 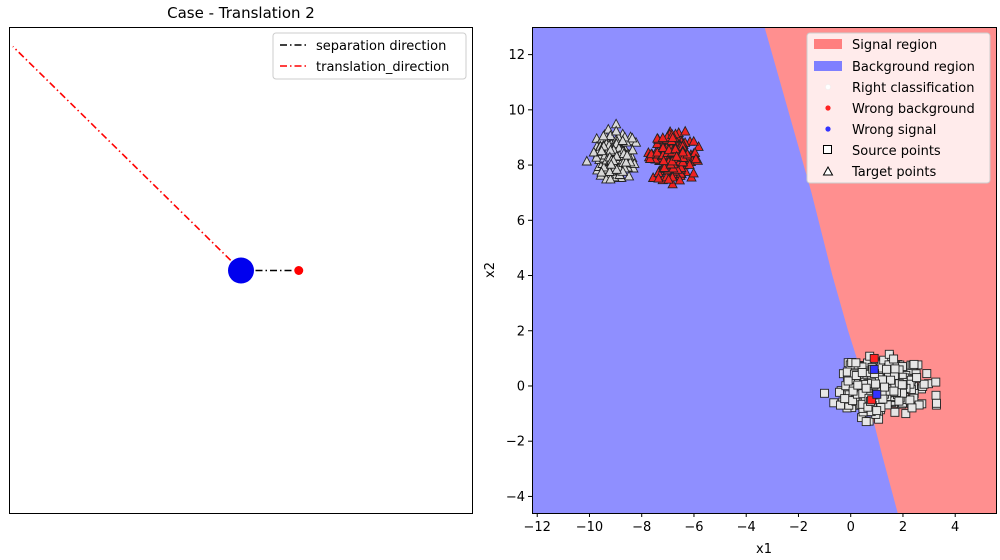 I want to click on x-axis-label: x1, so click(x=764, y=549).